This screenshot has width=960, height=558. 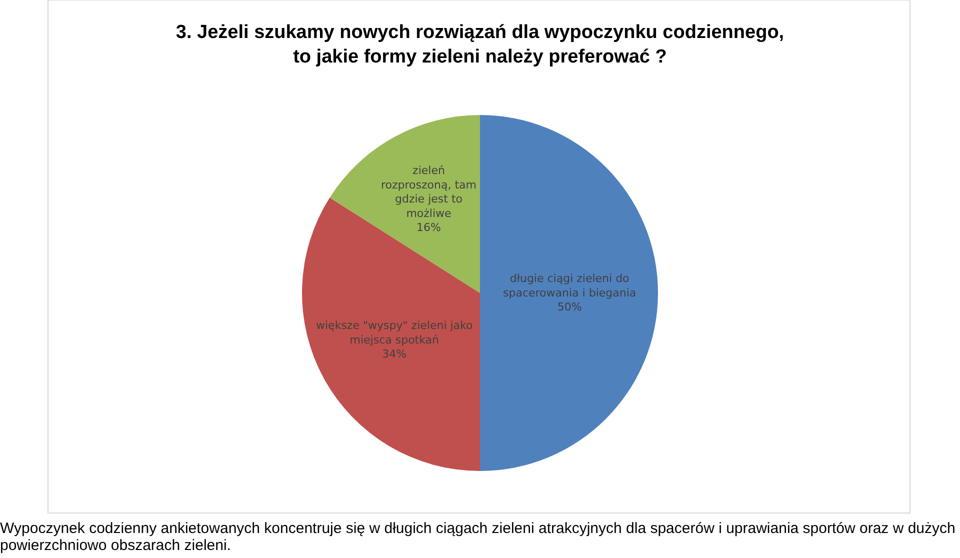 I want to click on slice-label: większe "wyspy" zieleni jako miejsca spotkań, so click(x=395, y=332).